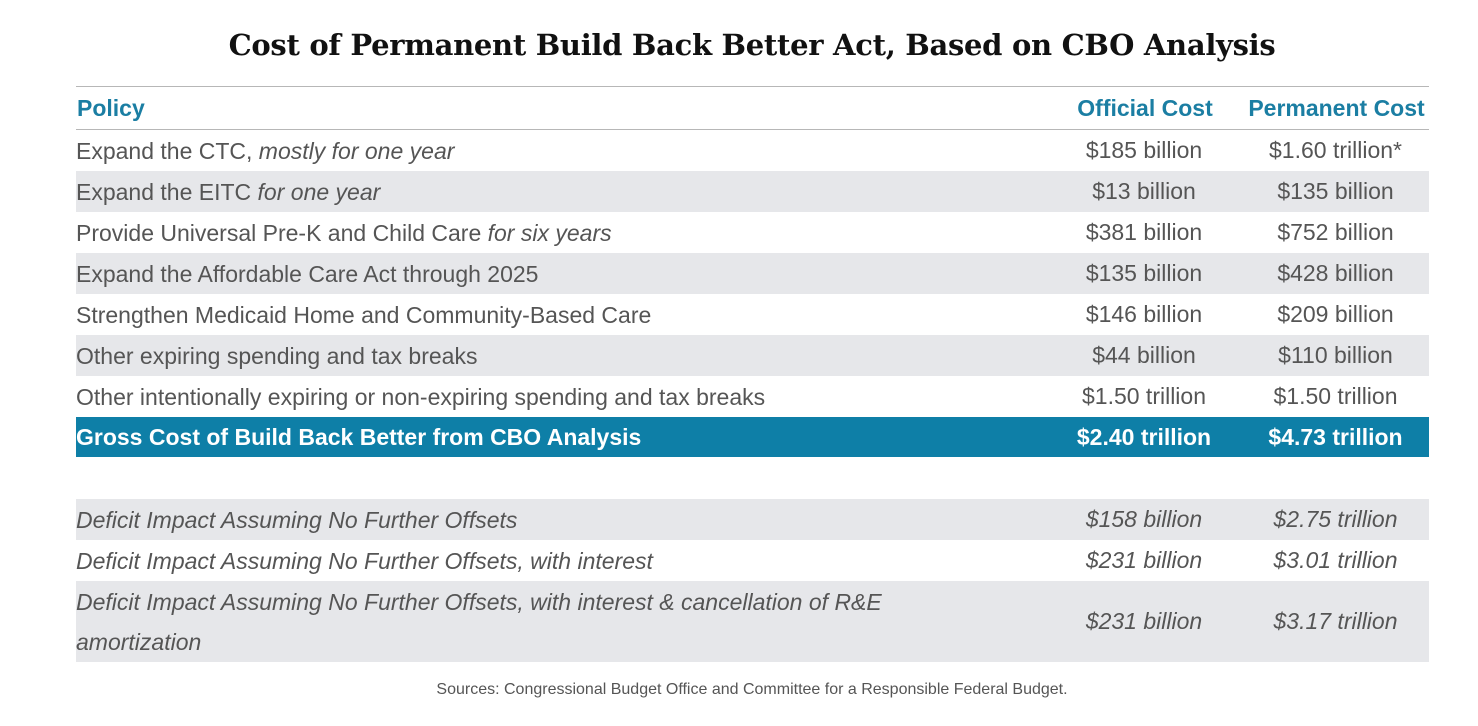 Image resolution: width=1478 pixels, height=726 pixels. Describe the element at coordinates (1335, 314) in the screenshot. I see `permanent-cost-cell: $209 billion` at that location.